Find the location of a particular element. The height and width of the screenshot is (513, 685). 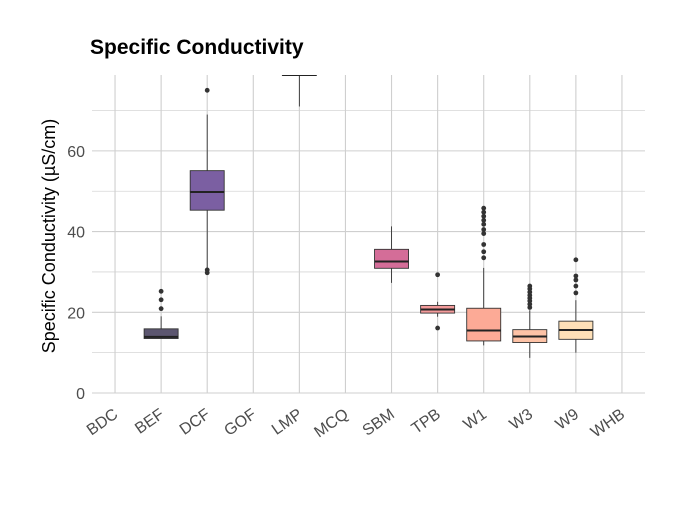

y-tick-label: 0 is located at coordinates (80, 394).